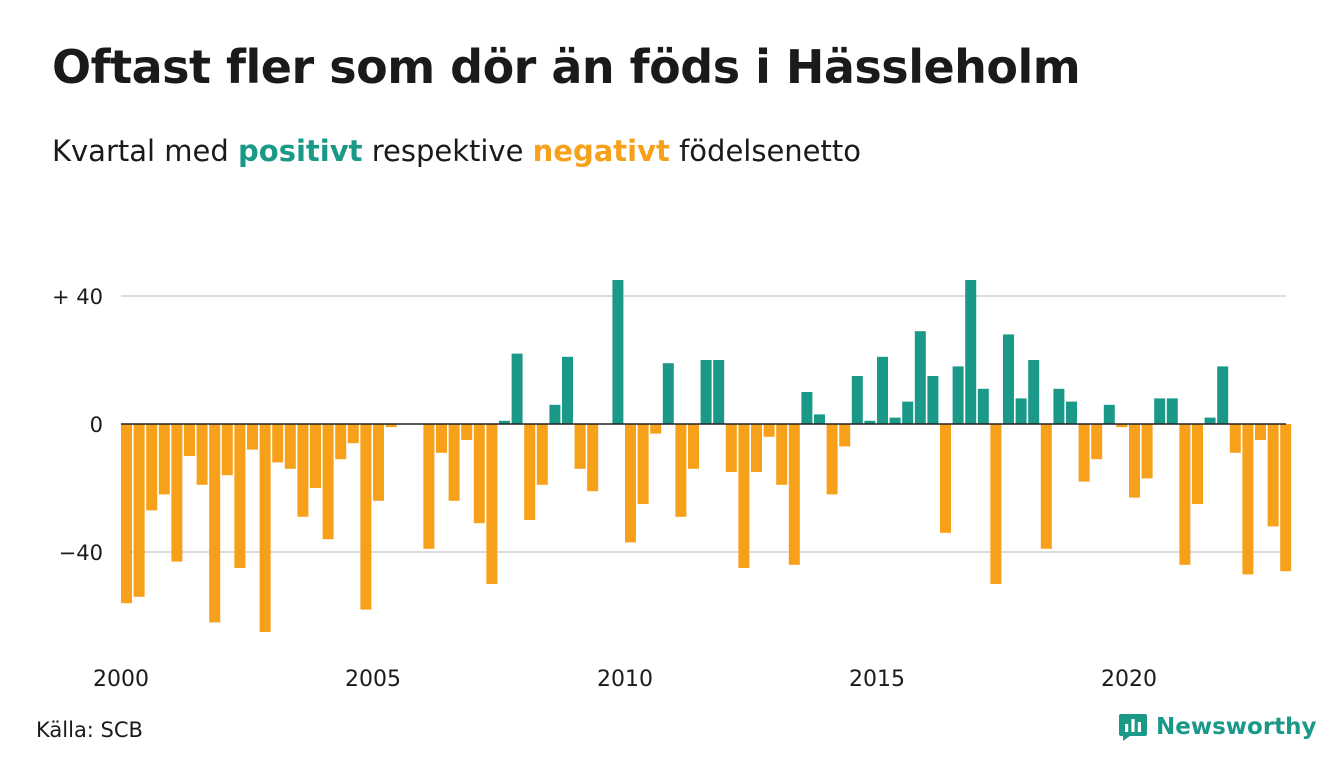  Describe the element at coordinates (121, 679) in the screenshot. I see `x-tick-label: 2000` at that location.